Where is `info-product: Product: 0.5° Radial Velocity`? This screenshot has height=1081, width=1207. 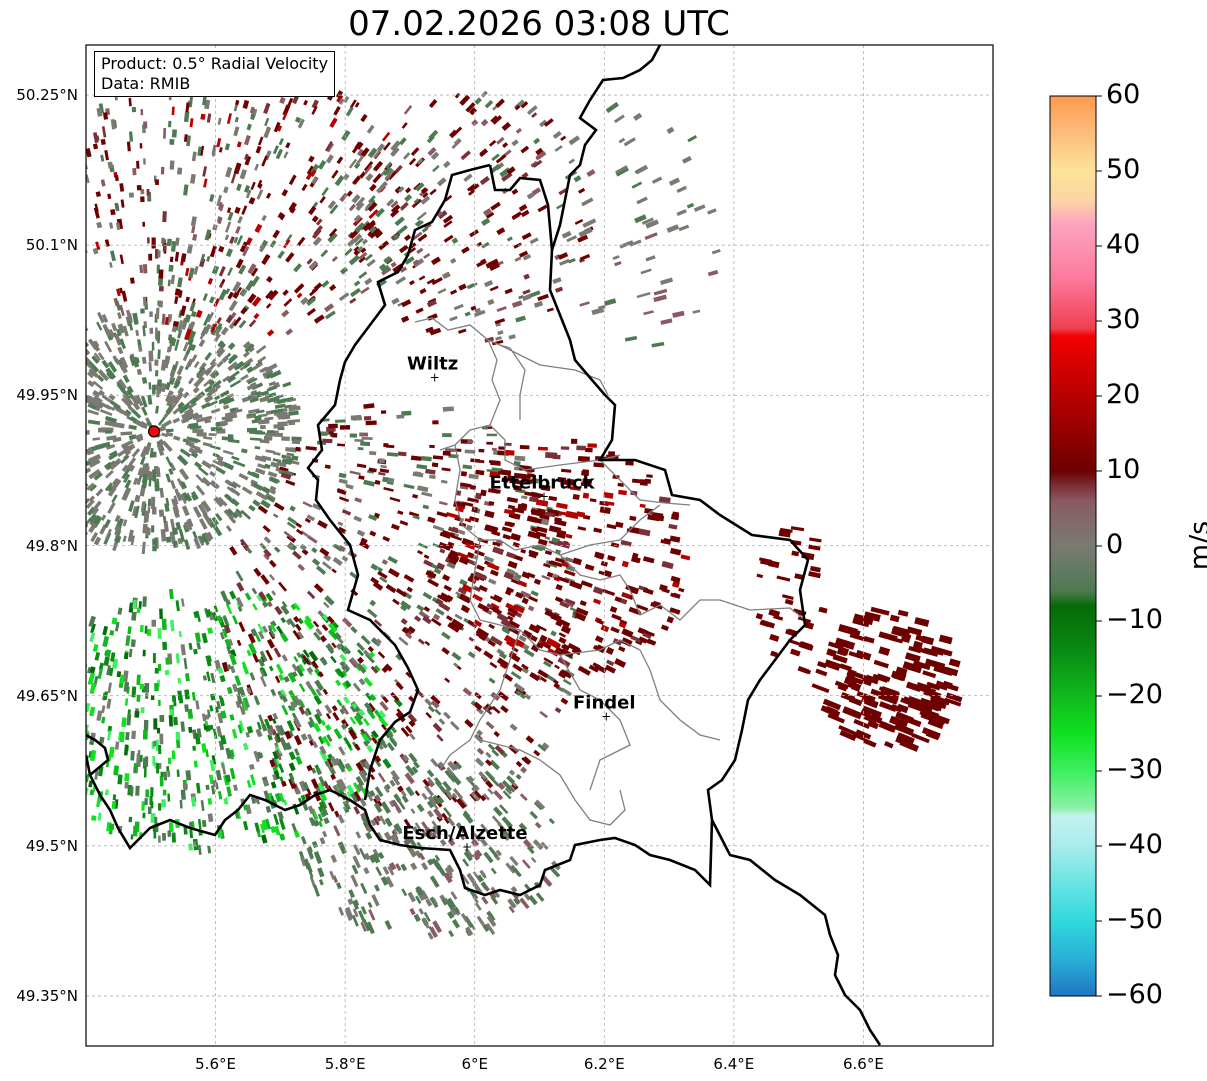
info-product: Product: 0.5° Radial Velocity is located at coordinates (215, 63).